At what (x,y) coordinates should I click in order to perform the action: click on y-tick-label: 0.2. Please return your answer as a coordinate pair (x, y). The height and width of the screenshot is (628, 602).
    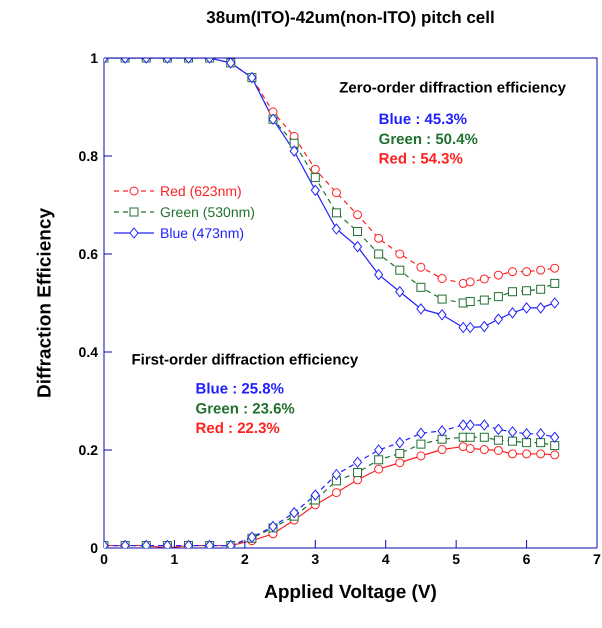
    Looking at the image, I should click on (88, 450).